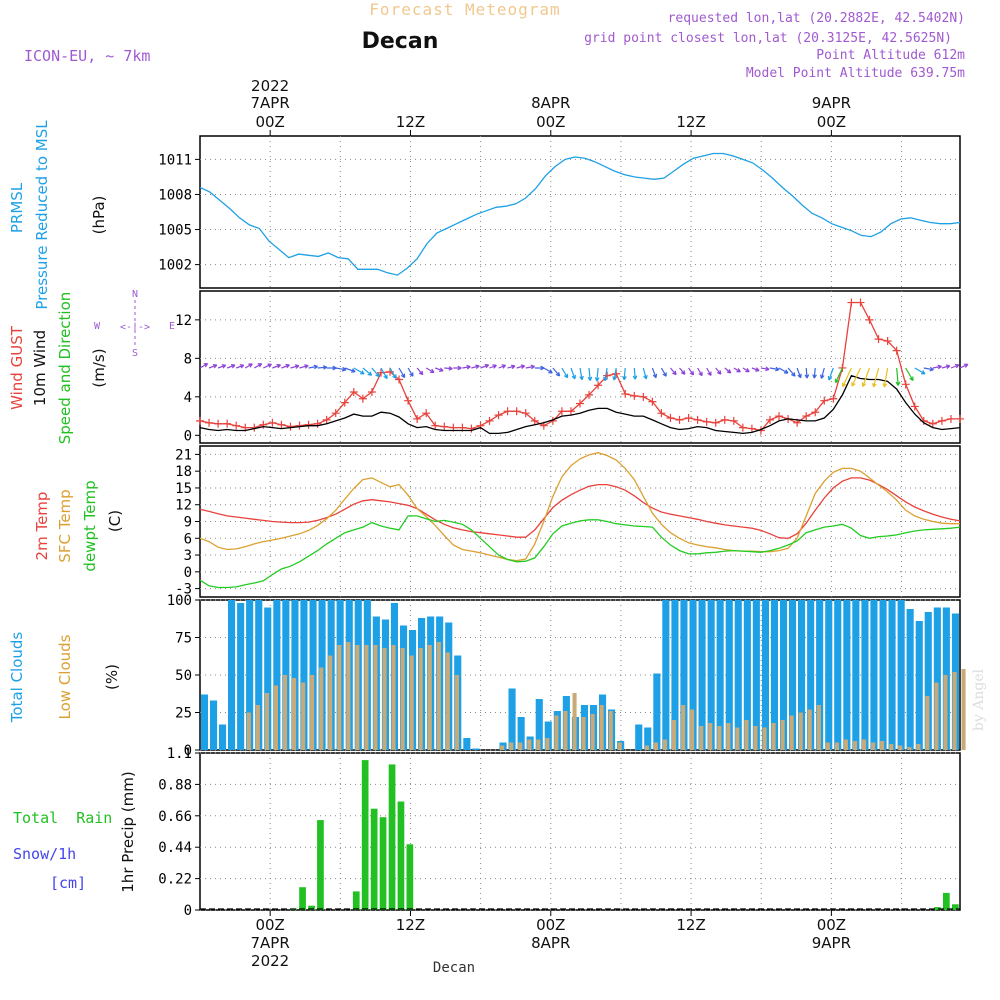 The width and height of the screenshot is (1000, 1000). Describe the element at coordinates (188, 398) in the screenshot. I see `wind-ytick-label: 4` at that location.